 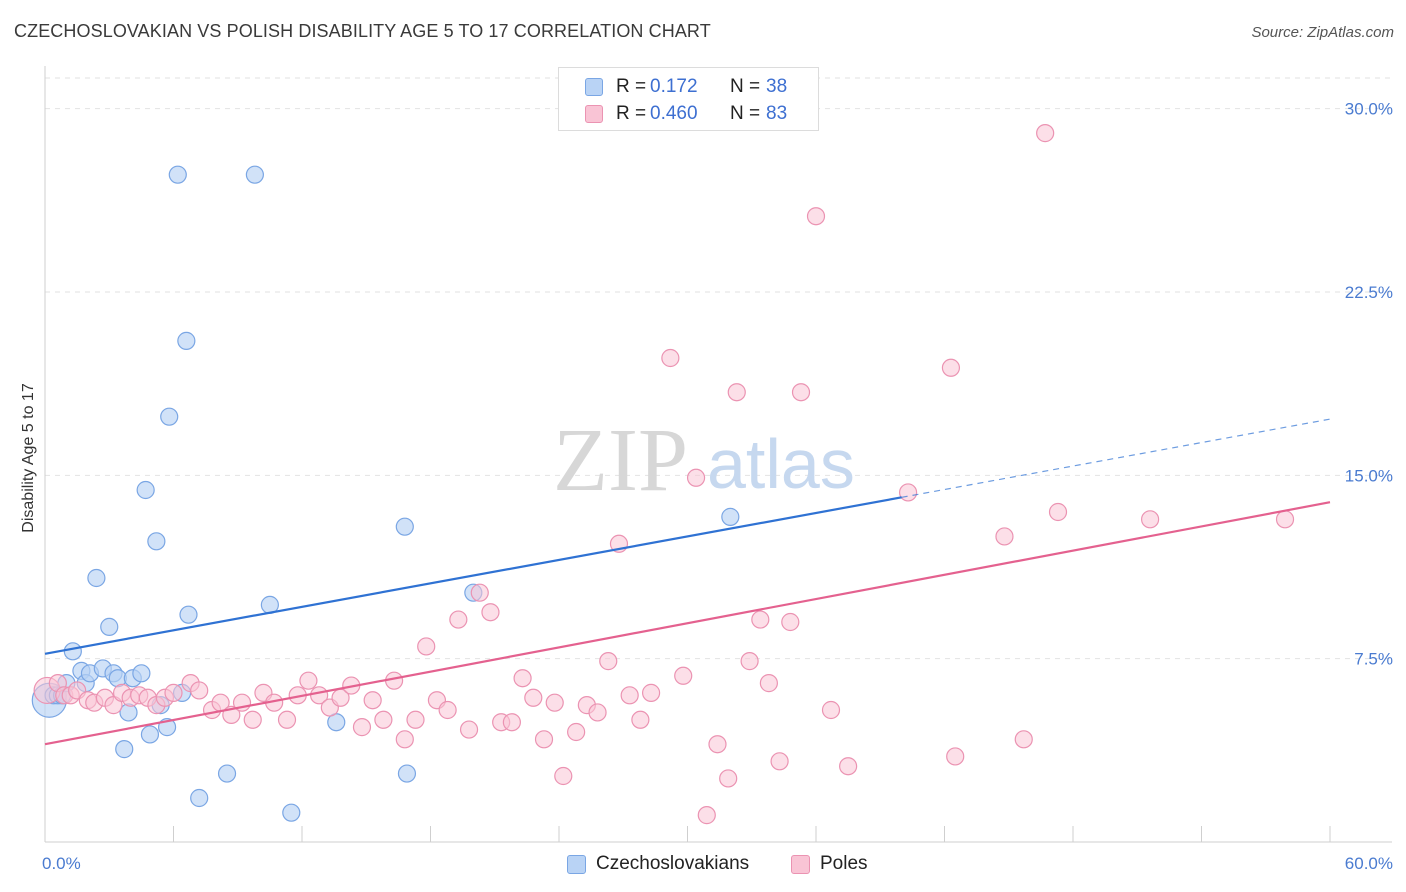 I want to click on legend: R = 0.172 N = 38 R = 0.460 N = 83, so click(x=688, y=99).